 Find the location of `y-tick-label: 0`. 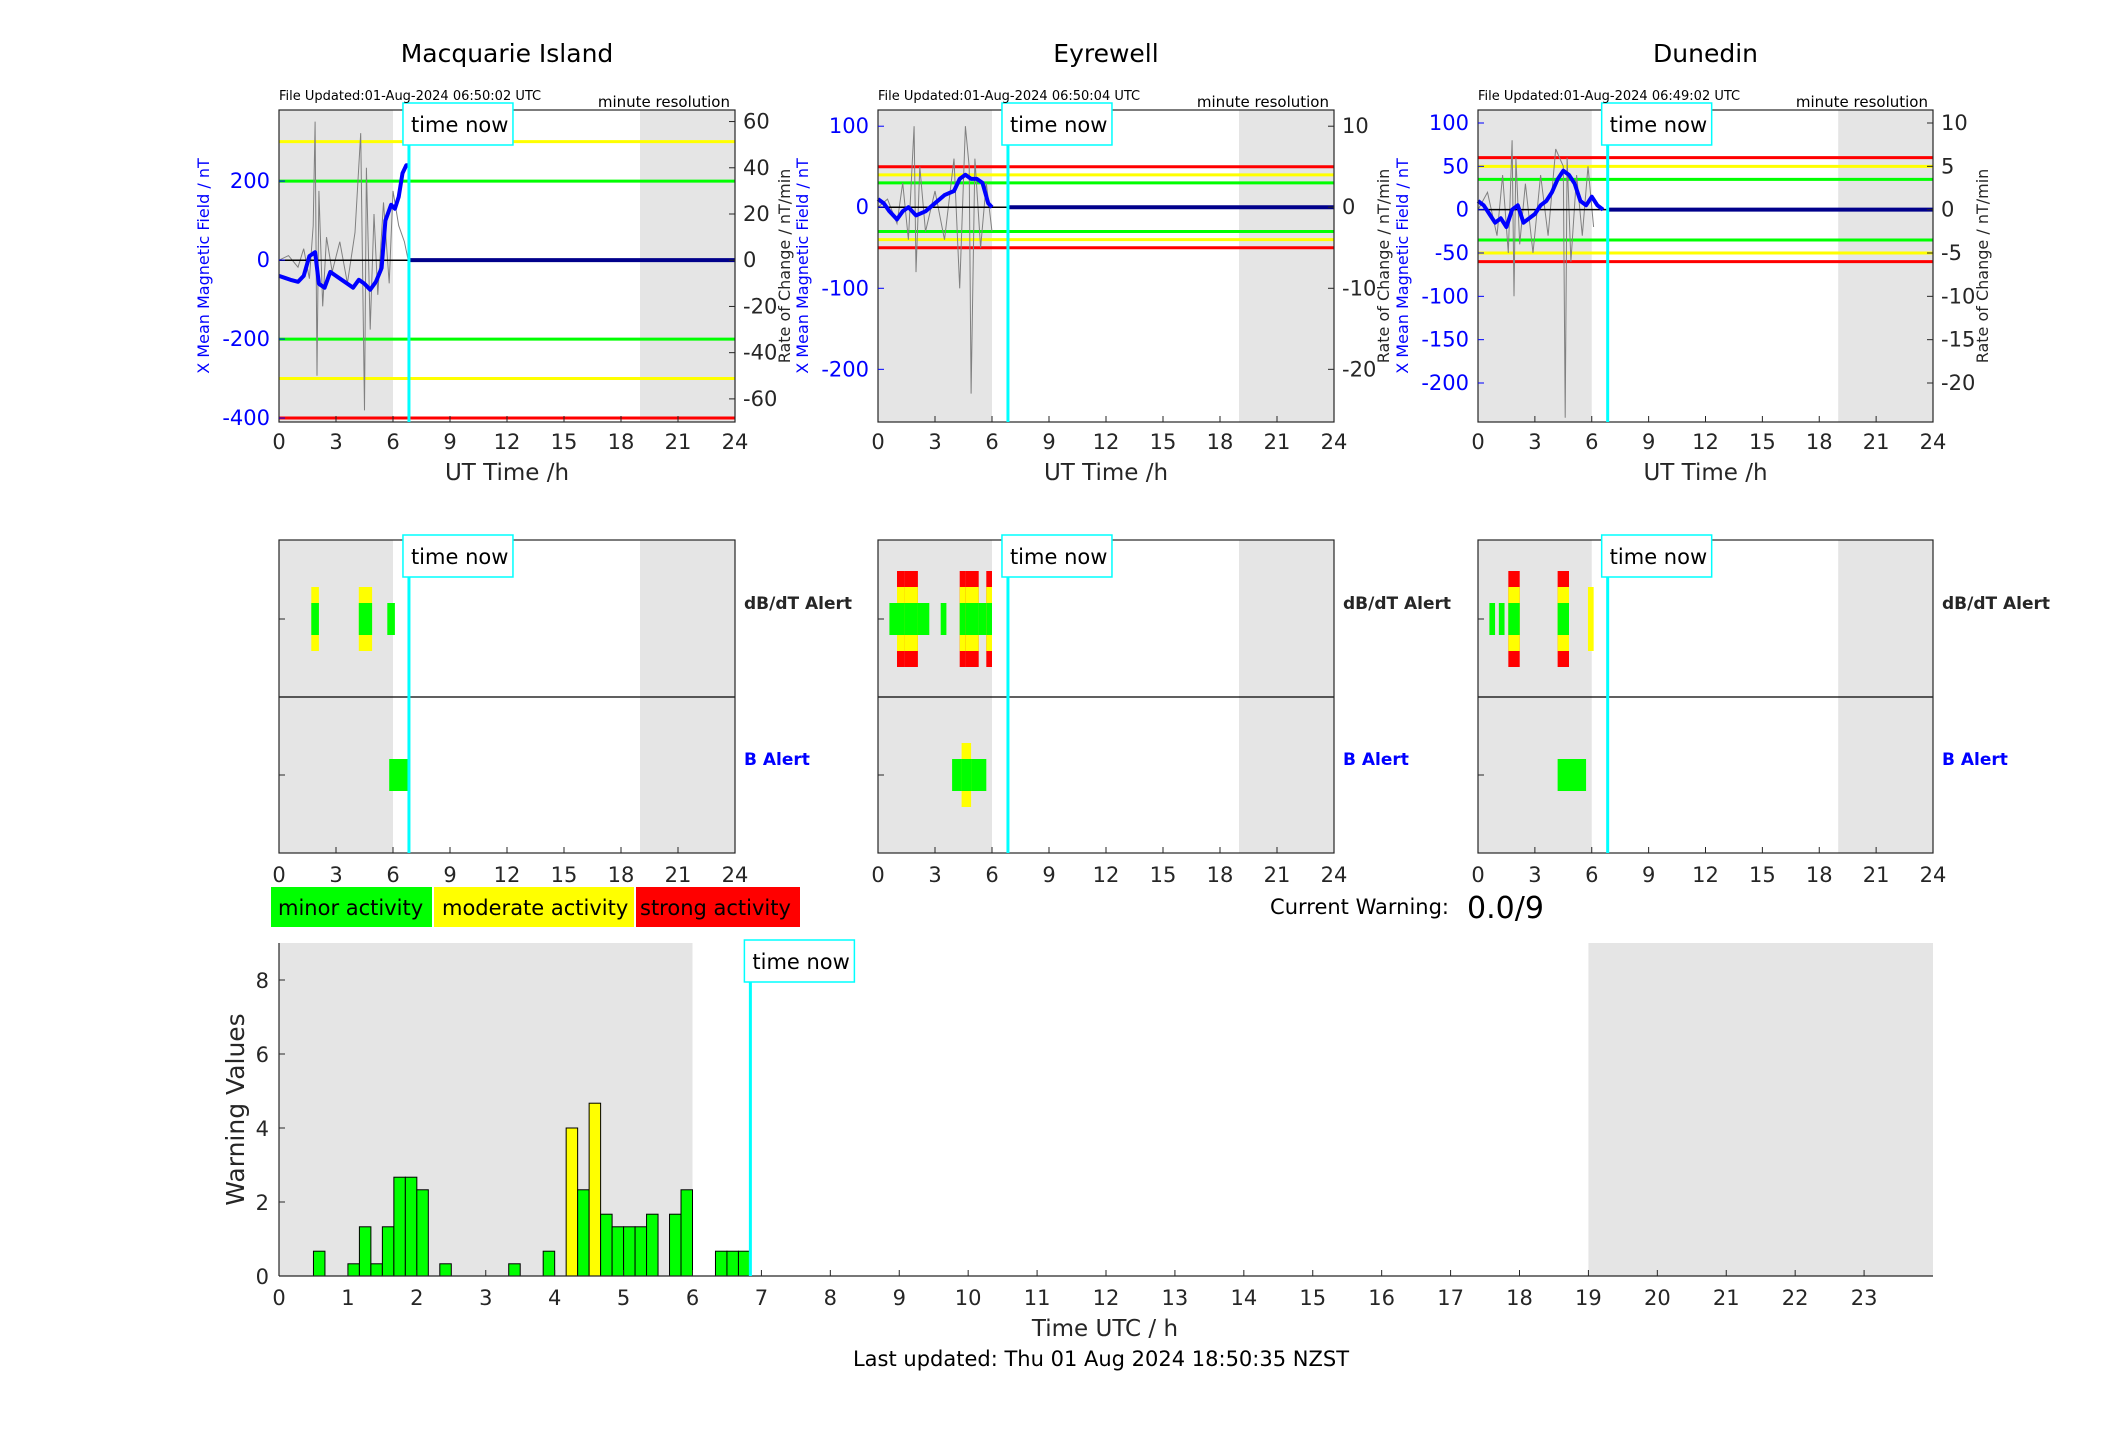

y-tick-label: 0 is located at coordinates (262, 1277).